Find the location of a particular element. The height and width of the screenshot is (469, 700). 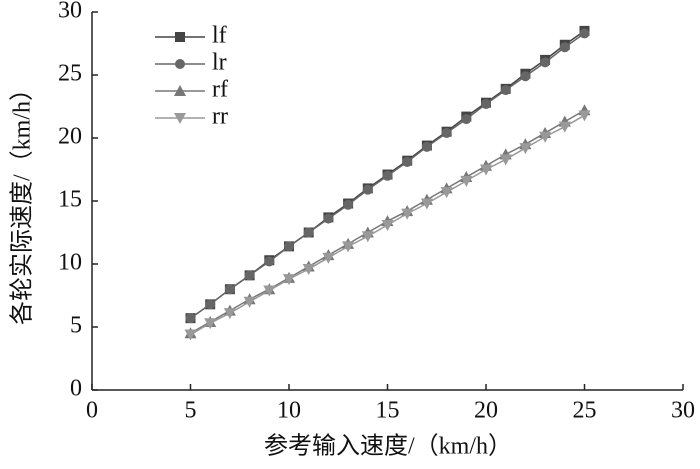

x-tick-label: 30 is located at coordinates (683, 411).